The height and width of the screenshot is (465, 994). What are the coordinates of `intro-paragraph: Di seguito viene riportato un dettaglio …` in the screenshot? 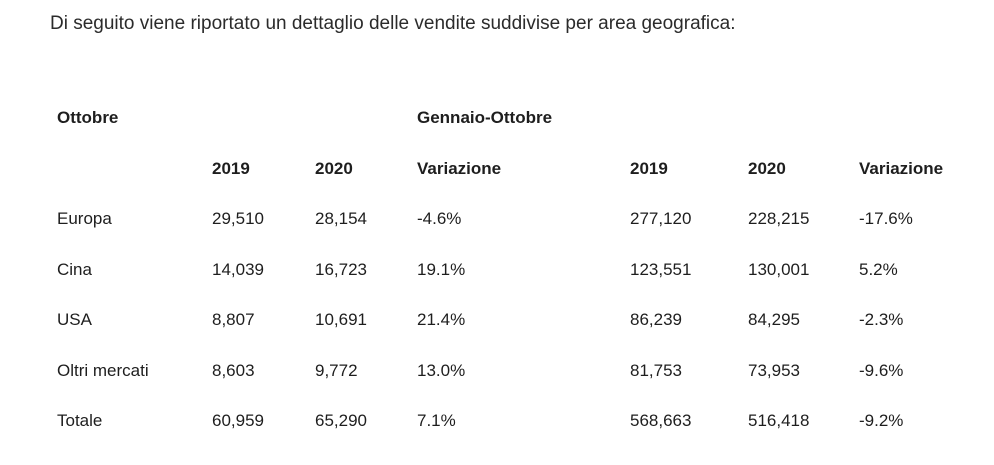 It's located at (393, 23).